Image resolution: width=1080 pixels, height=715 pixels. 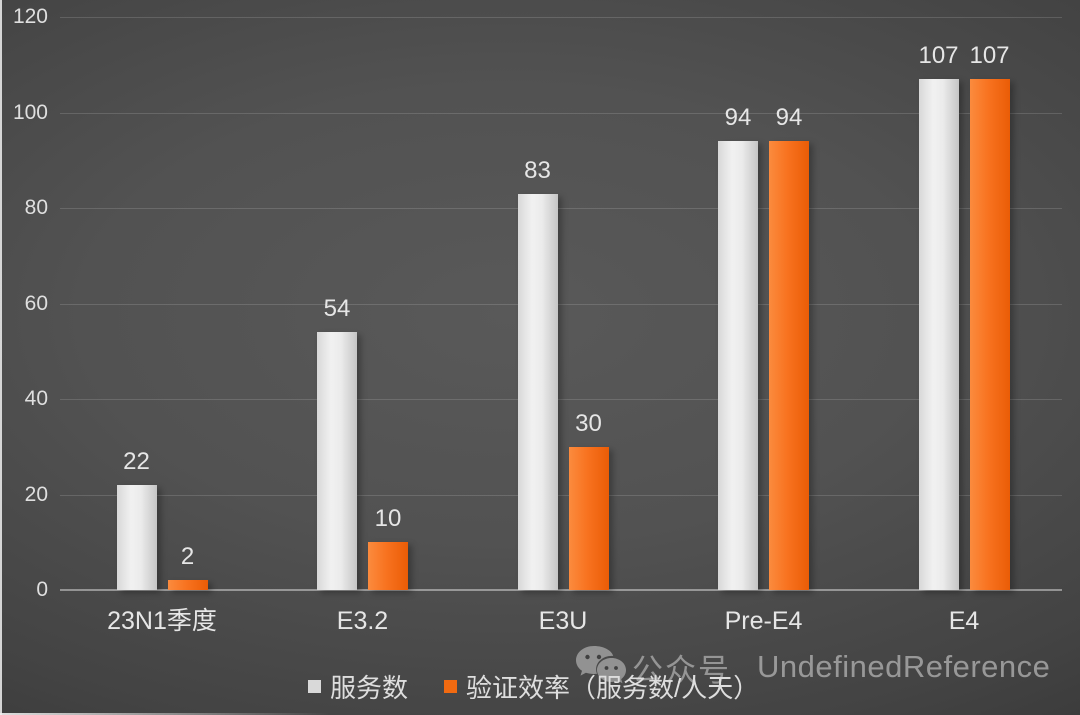 I want to click on legend: 服务数 验证效率（服务数/人天）, so click(x=533, y=686).